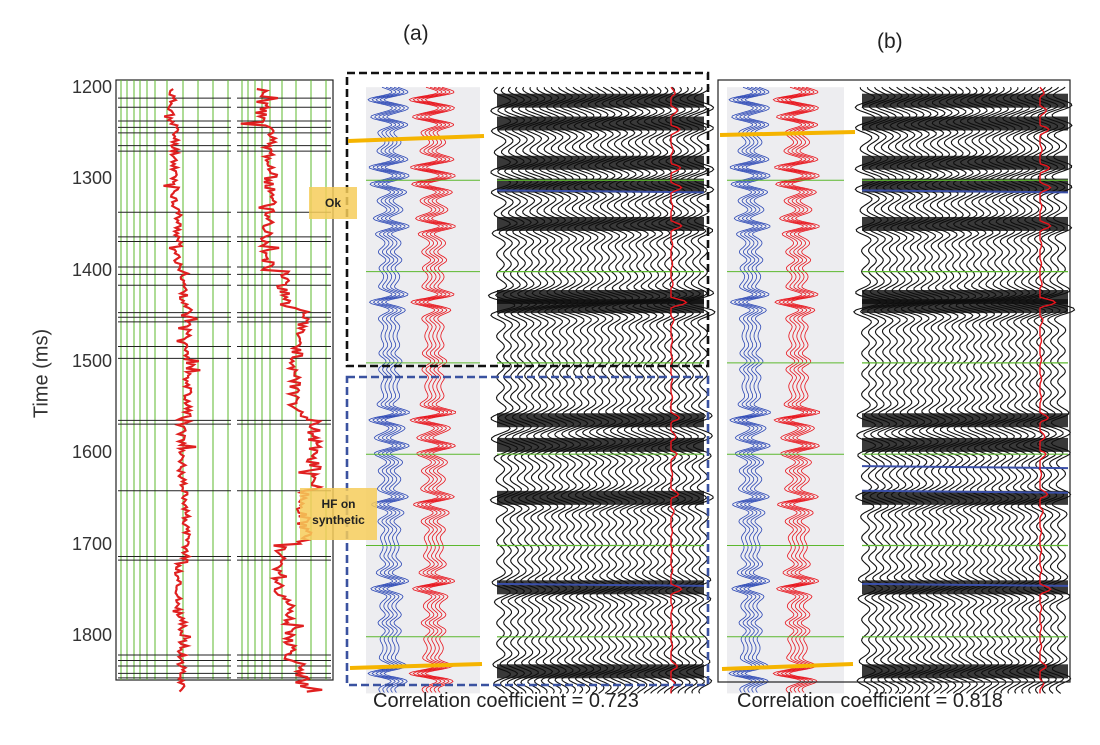 The width and height of the screenshot is (1100, 745). I want to click on panel-b-label: (b), so click(890, 41).